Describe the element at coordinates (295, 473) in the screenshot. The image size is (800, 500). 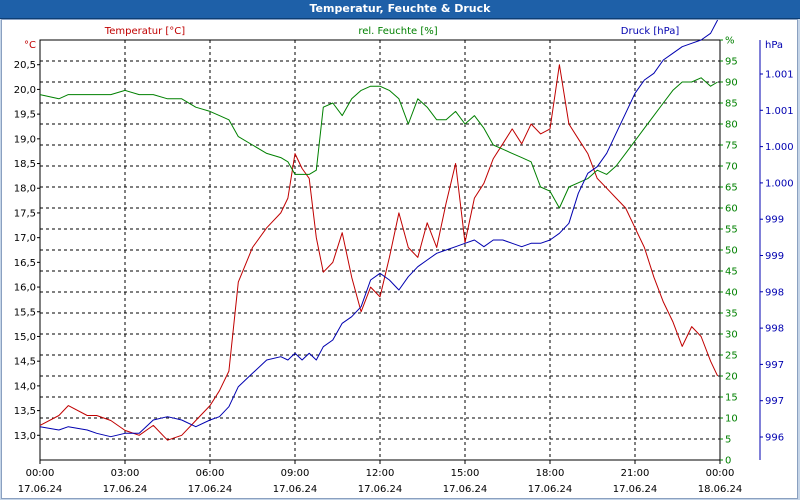
I see `x-tick-label-time: 09:00` at that location.